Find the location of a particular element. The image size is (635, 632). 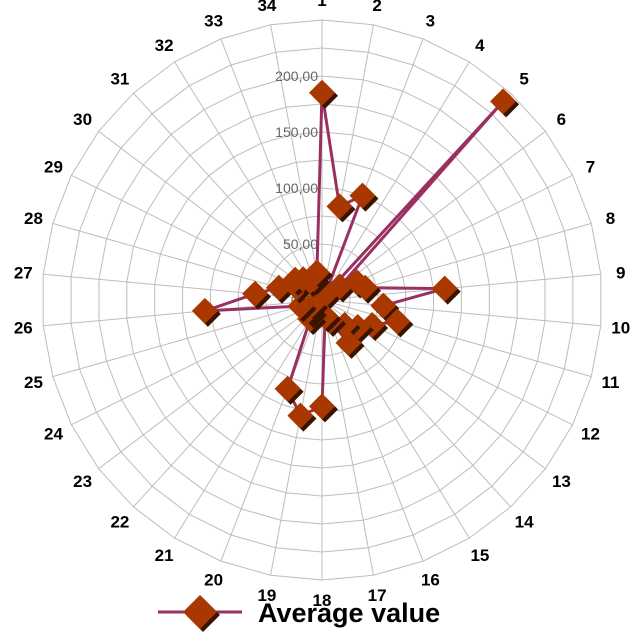

category-label: 5 is located at coordinates (523, 78).